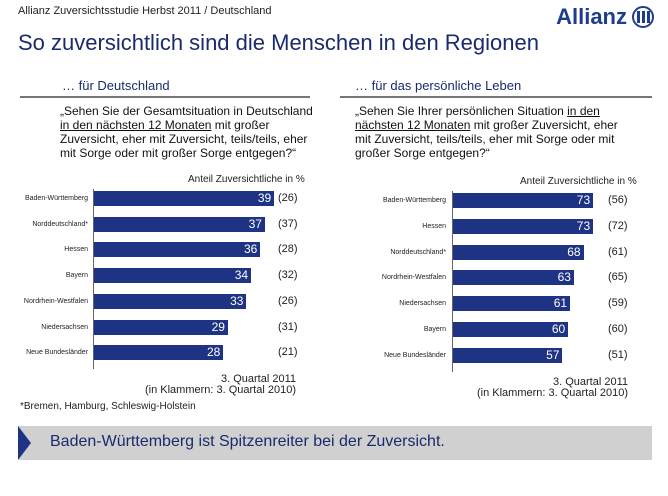 The image size is (668, 496). What do you see at coordinates (108, 406) in the screenshot?
I see `footnote: *Bremen, Hamburg, Schleswig-Holstein` at bounding box center [108, 406].